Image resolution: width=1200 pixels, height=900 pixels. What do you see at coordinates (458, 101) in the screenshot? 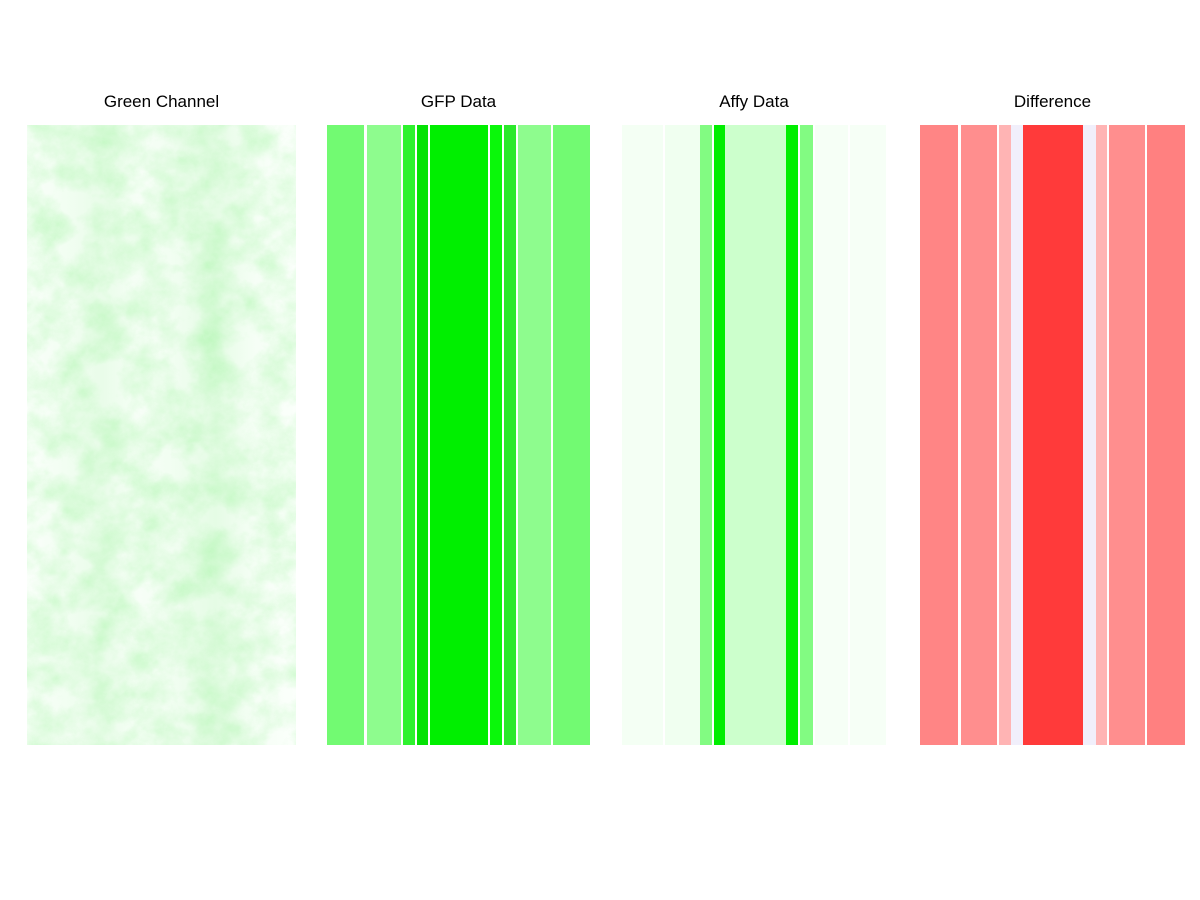
I see `panel-title-gfp-data: GFP Data` at bounding box center [458, 101].